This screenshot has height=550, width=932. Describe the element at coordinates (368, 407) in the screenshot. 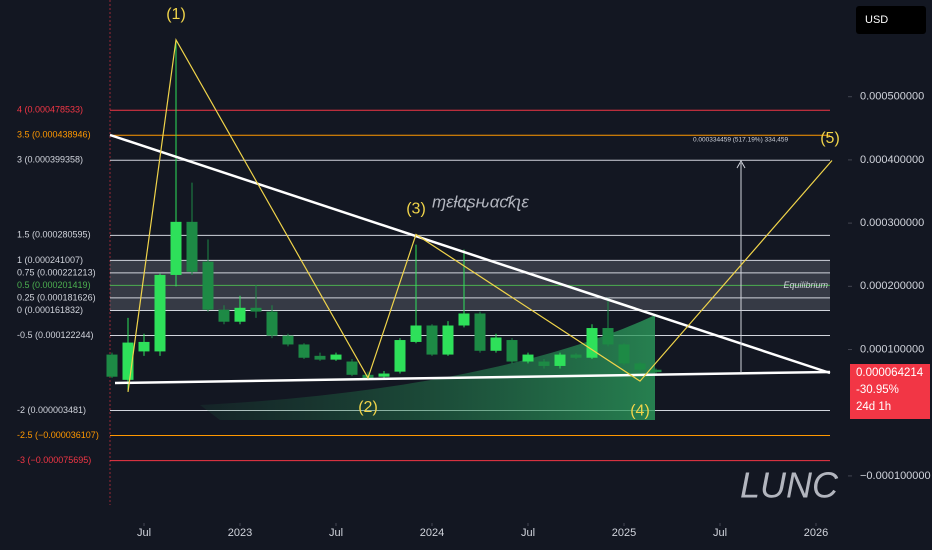

I see `wave-label: (2)` at that location.